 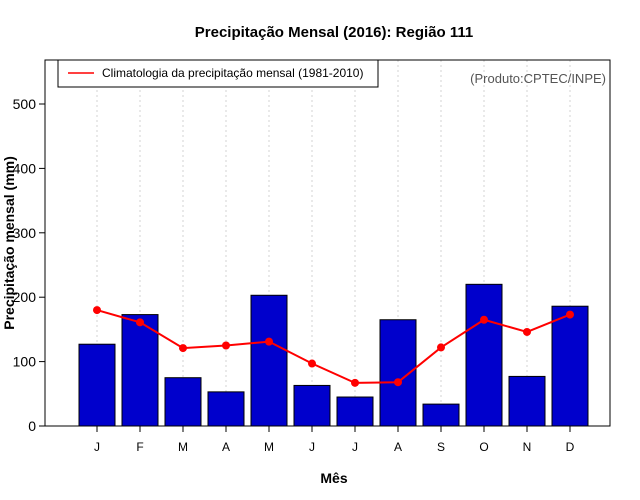 What do you see at coordinates (25, 104) in the screenshot?
I see `y-tick-label-500: 500` at bounding box center [25, 104].